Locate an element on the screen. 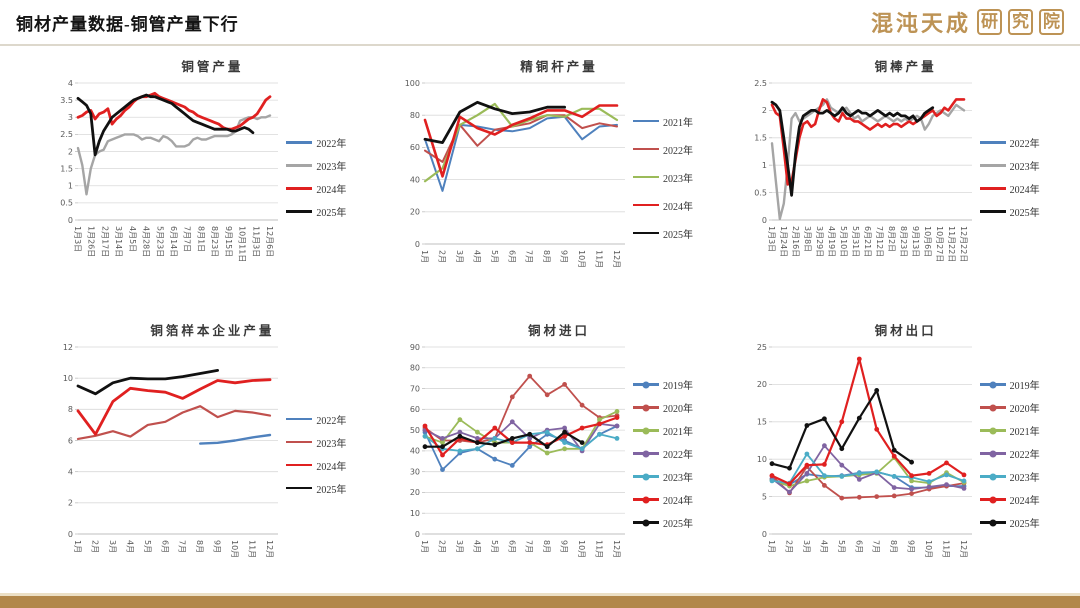  svg-text: 40 is located at coordinates (415, 179).